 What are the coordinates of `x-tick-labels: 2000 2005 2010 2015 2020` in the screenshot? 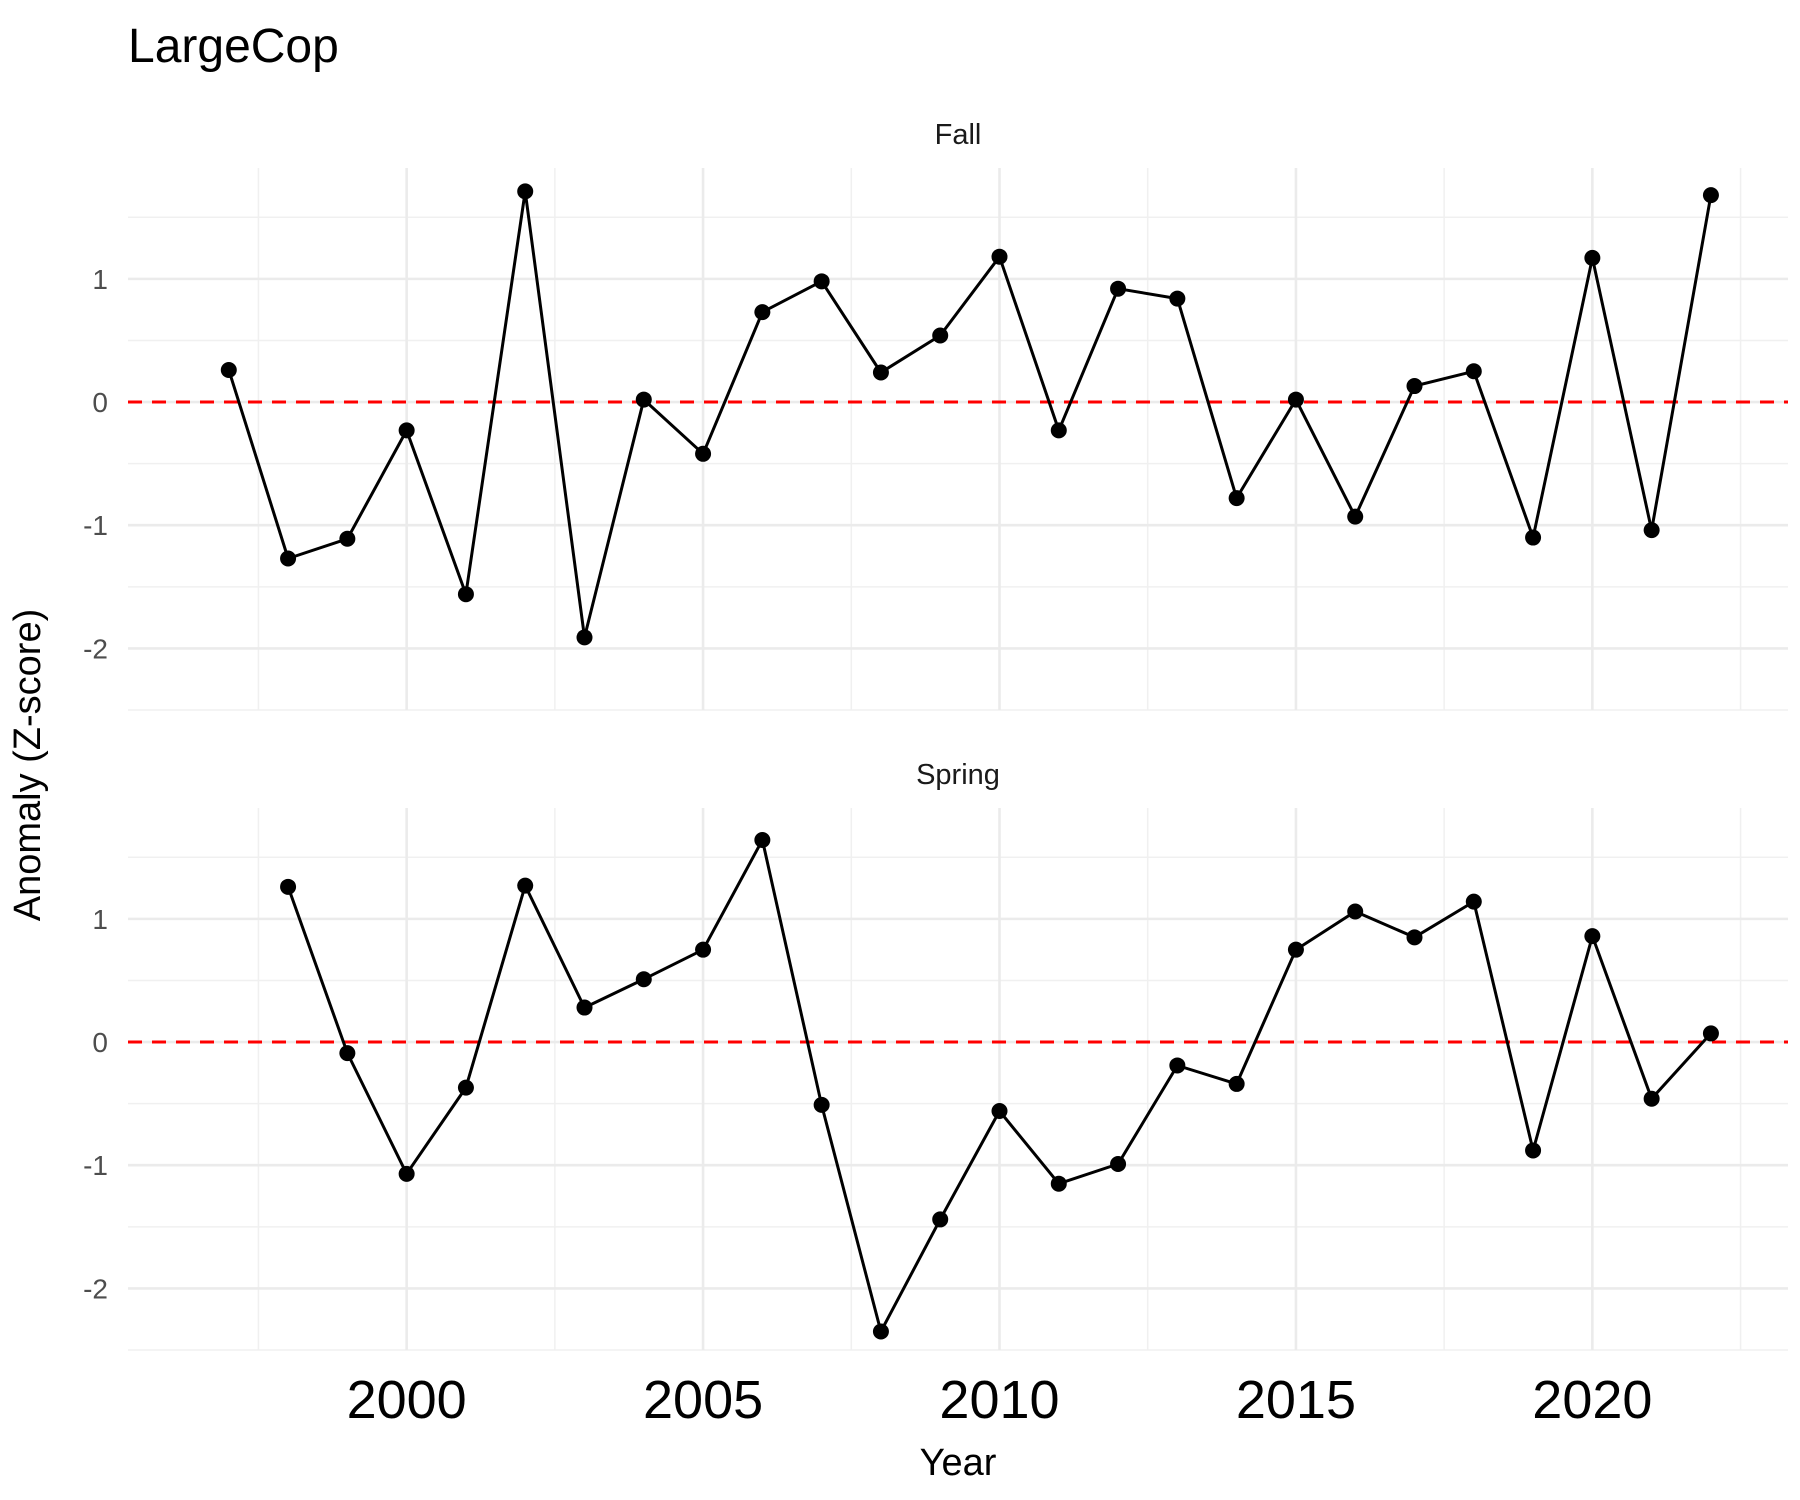 It's located at (1000, 1400).